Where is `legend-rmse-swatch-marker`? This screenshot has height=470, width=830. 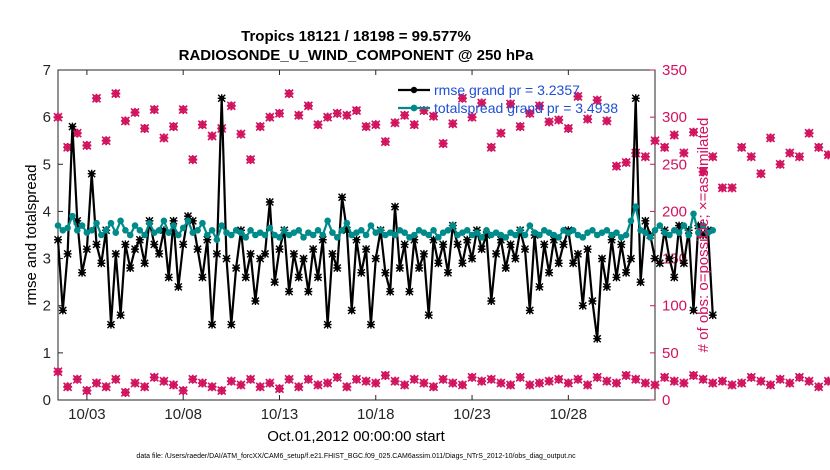 legend-rmse-swatch-marker is located at coordinates (414, 90).